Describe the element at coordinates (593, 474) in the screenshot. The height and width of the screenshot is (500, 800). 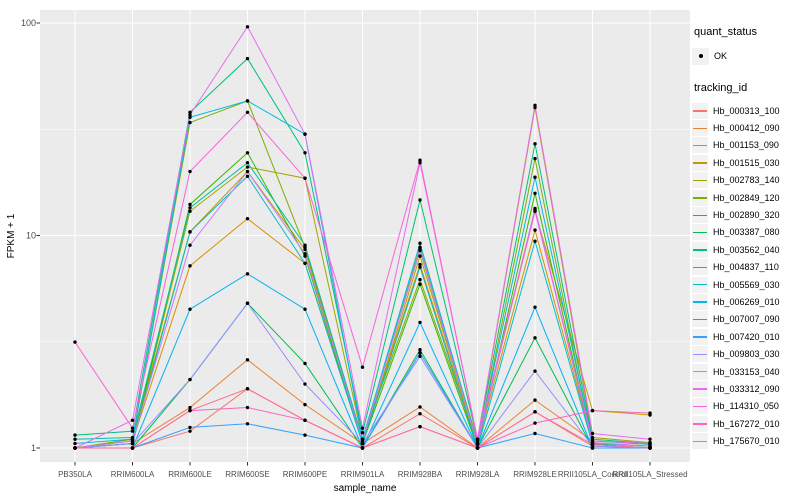
I see `x-tick-label: RRII105LA_Control` at that location.